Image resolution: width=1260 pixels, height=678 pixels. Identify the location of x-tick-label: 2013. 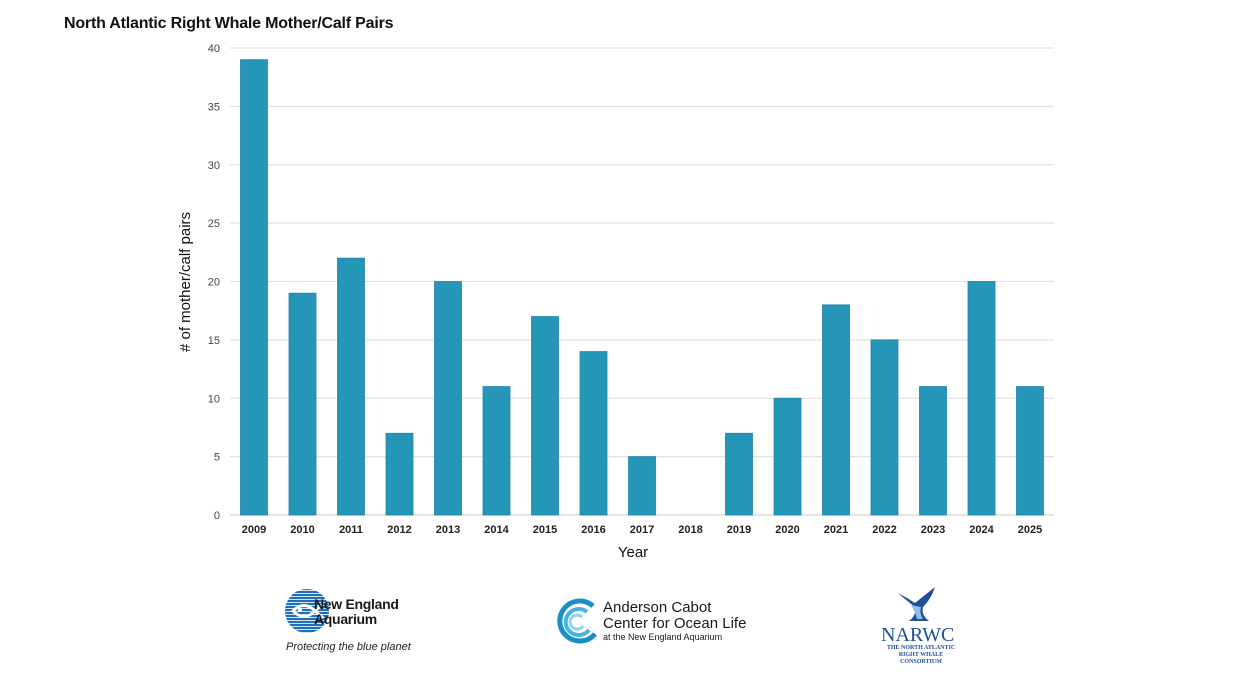
(448, 530).